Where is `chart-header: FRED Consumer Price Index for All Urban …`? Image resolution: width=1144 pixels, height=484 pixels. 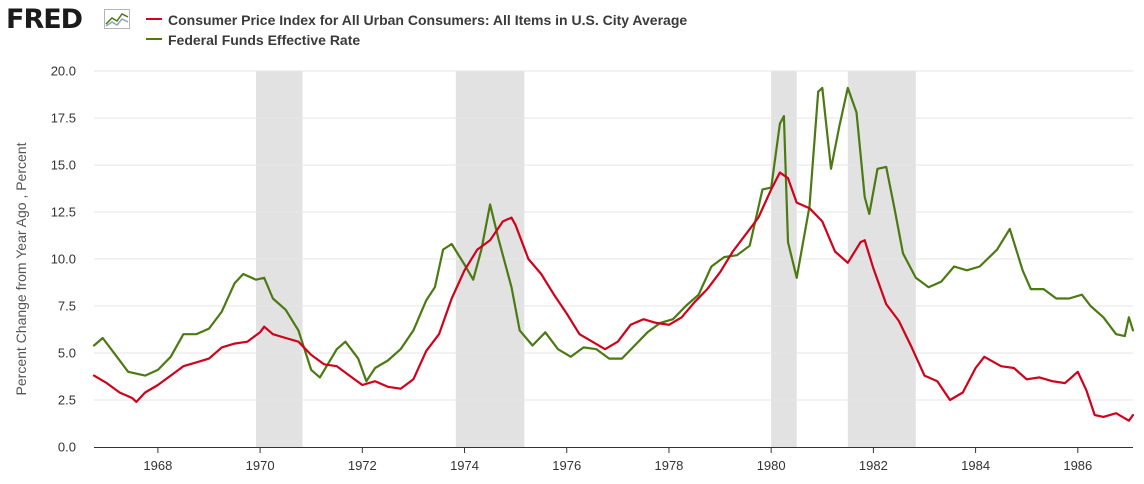
chart-header: FRED Consumer Price Index for All Urban … is located at coordinates (572, 28).